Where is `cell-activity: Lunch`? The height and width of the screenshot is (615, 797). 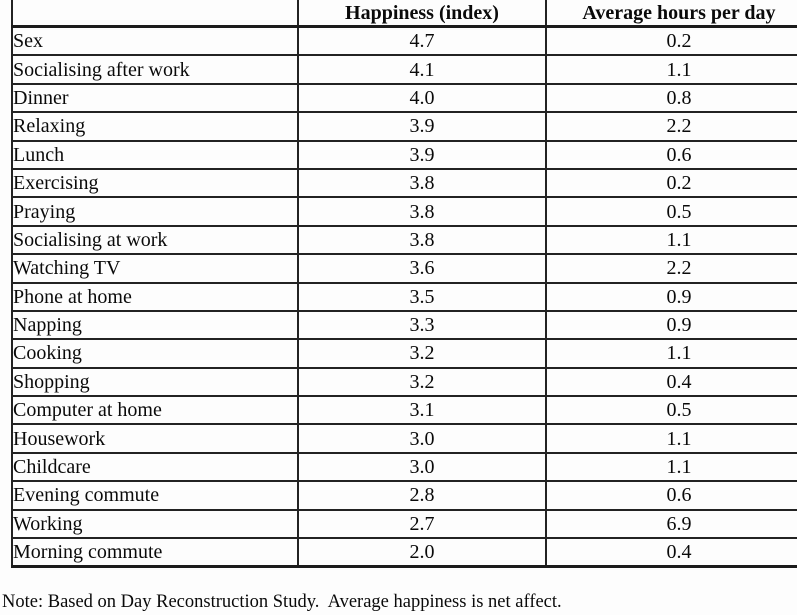 cell-activity: Lunch is located at coordinates (155, 154).